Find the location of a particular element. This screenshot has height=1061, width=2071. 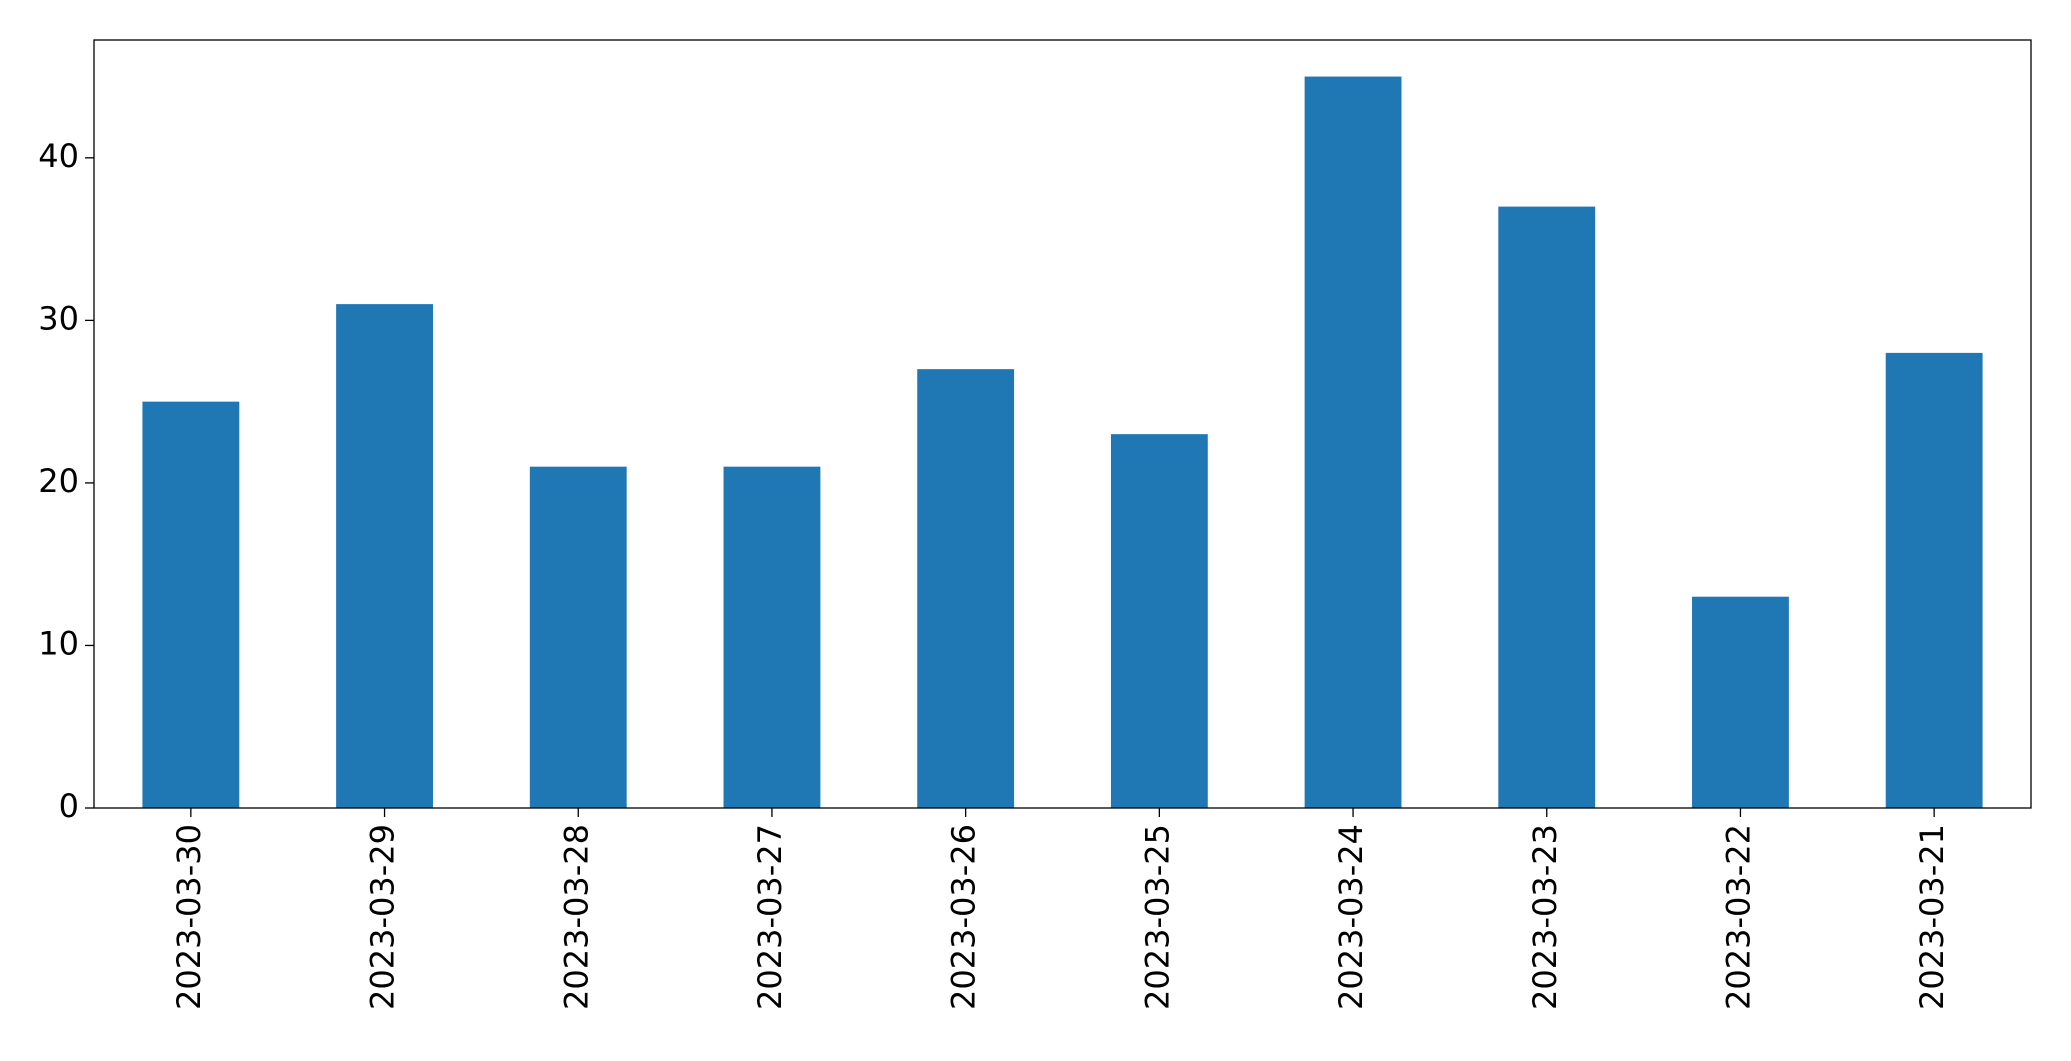

x-tick-label: 2023-03-24 is located at coordinates (1351, 917).